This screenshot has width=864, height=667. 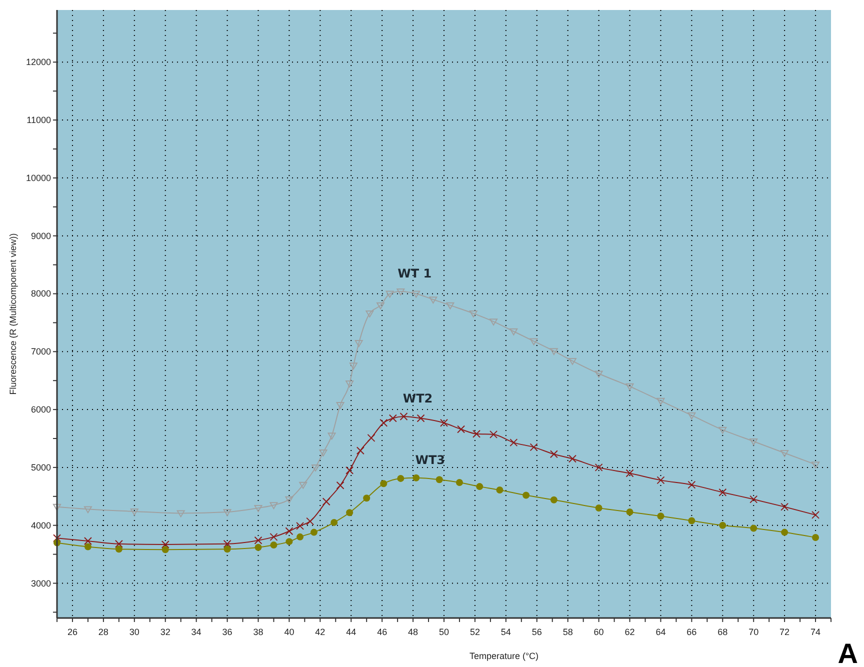 What do you see at coordinates (320, 632) in the screenshot?
I see `x-tick-label: 42` at bounding box center [320, 632].